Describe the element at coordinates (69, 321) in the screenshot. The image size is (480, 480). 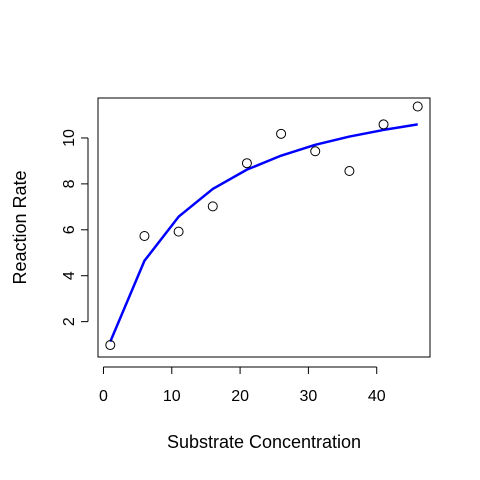
I see `y-tick-label: 2` at that location.